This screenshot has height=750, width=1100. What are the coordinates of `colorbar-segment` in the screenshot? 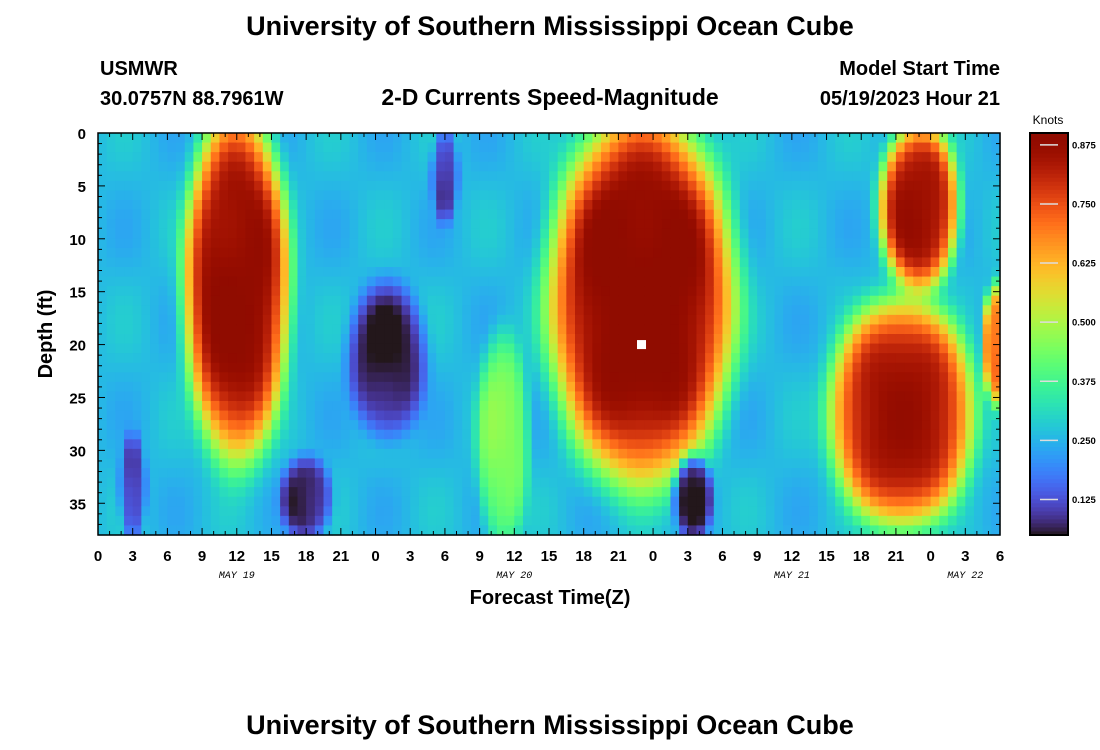 It's located at (1049, 231).